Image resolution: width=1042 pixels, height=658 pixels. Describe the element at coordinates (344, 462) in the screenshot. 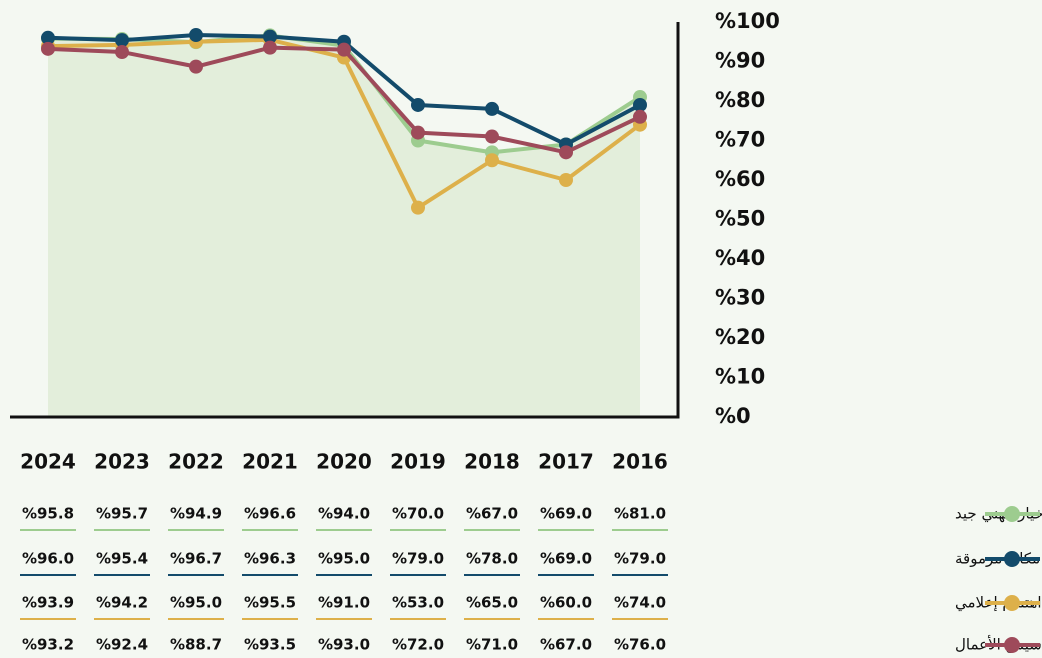

I see `x-tick-label: 2020` at that location.